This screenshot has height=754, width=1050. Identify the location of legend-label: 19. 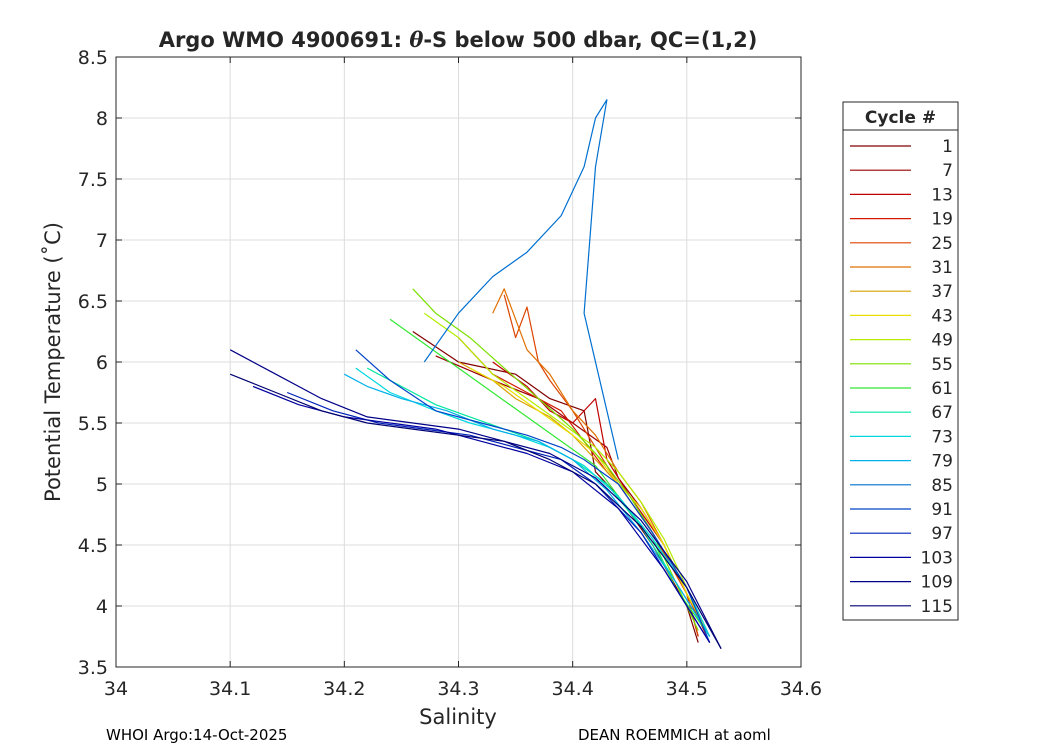
(942, 220).